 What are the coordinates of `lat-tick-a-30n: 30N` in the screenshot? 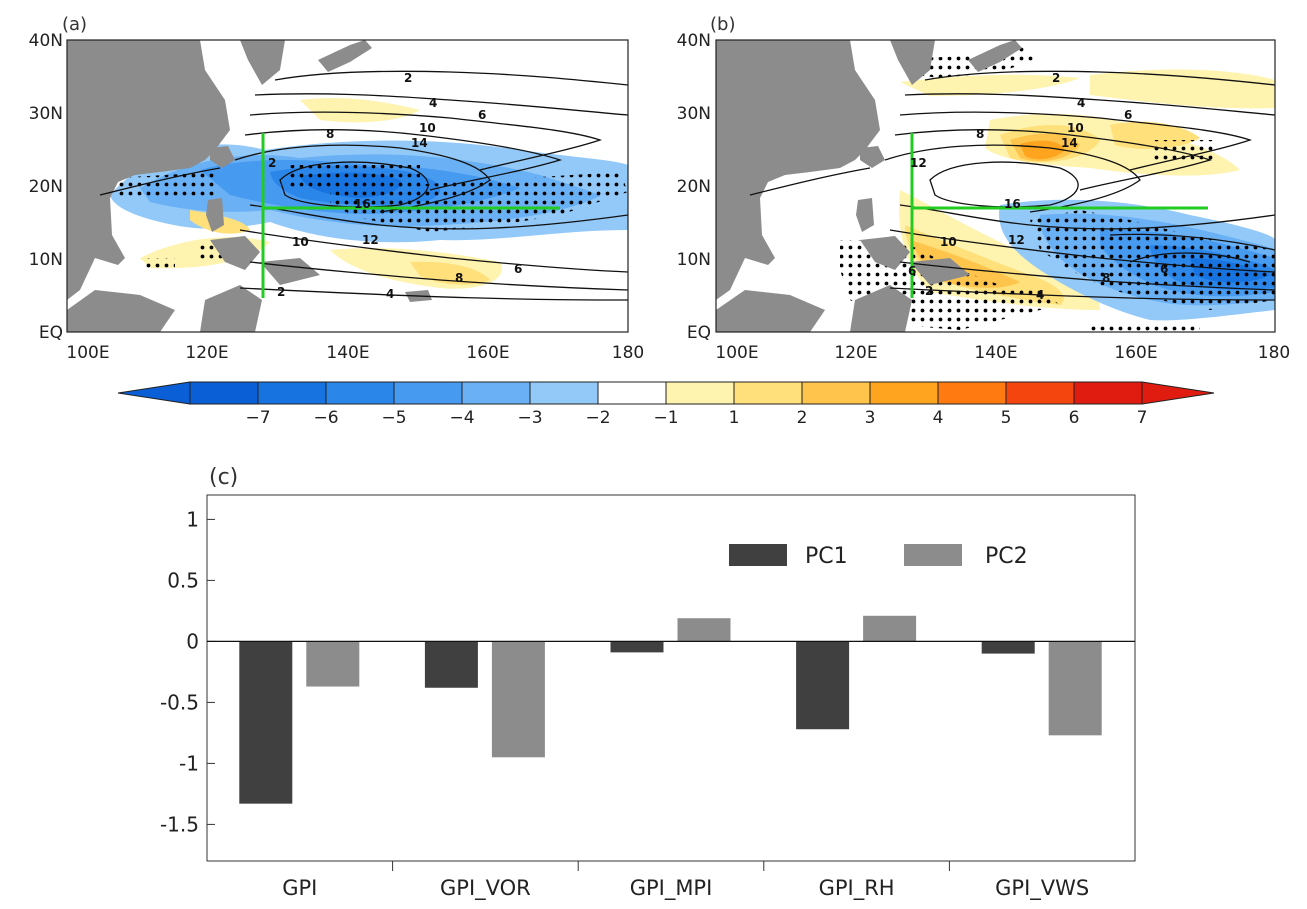 It's located at (46, 114).